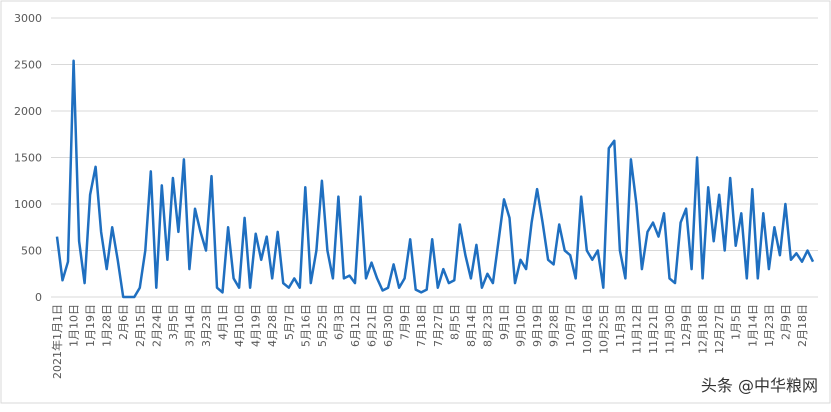 Image resolution: width=831 pixels, height=412 pixels. Describe the element at coordinates (256, 325) in the screenshot. I see `x-tick-label: 4月19日` at that location.